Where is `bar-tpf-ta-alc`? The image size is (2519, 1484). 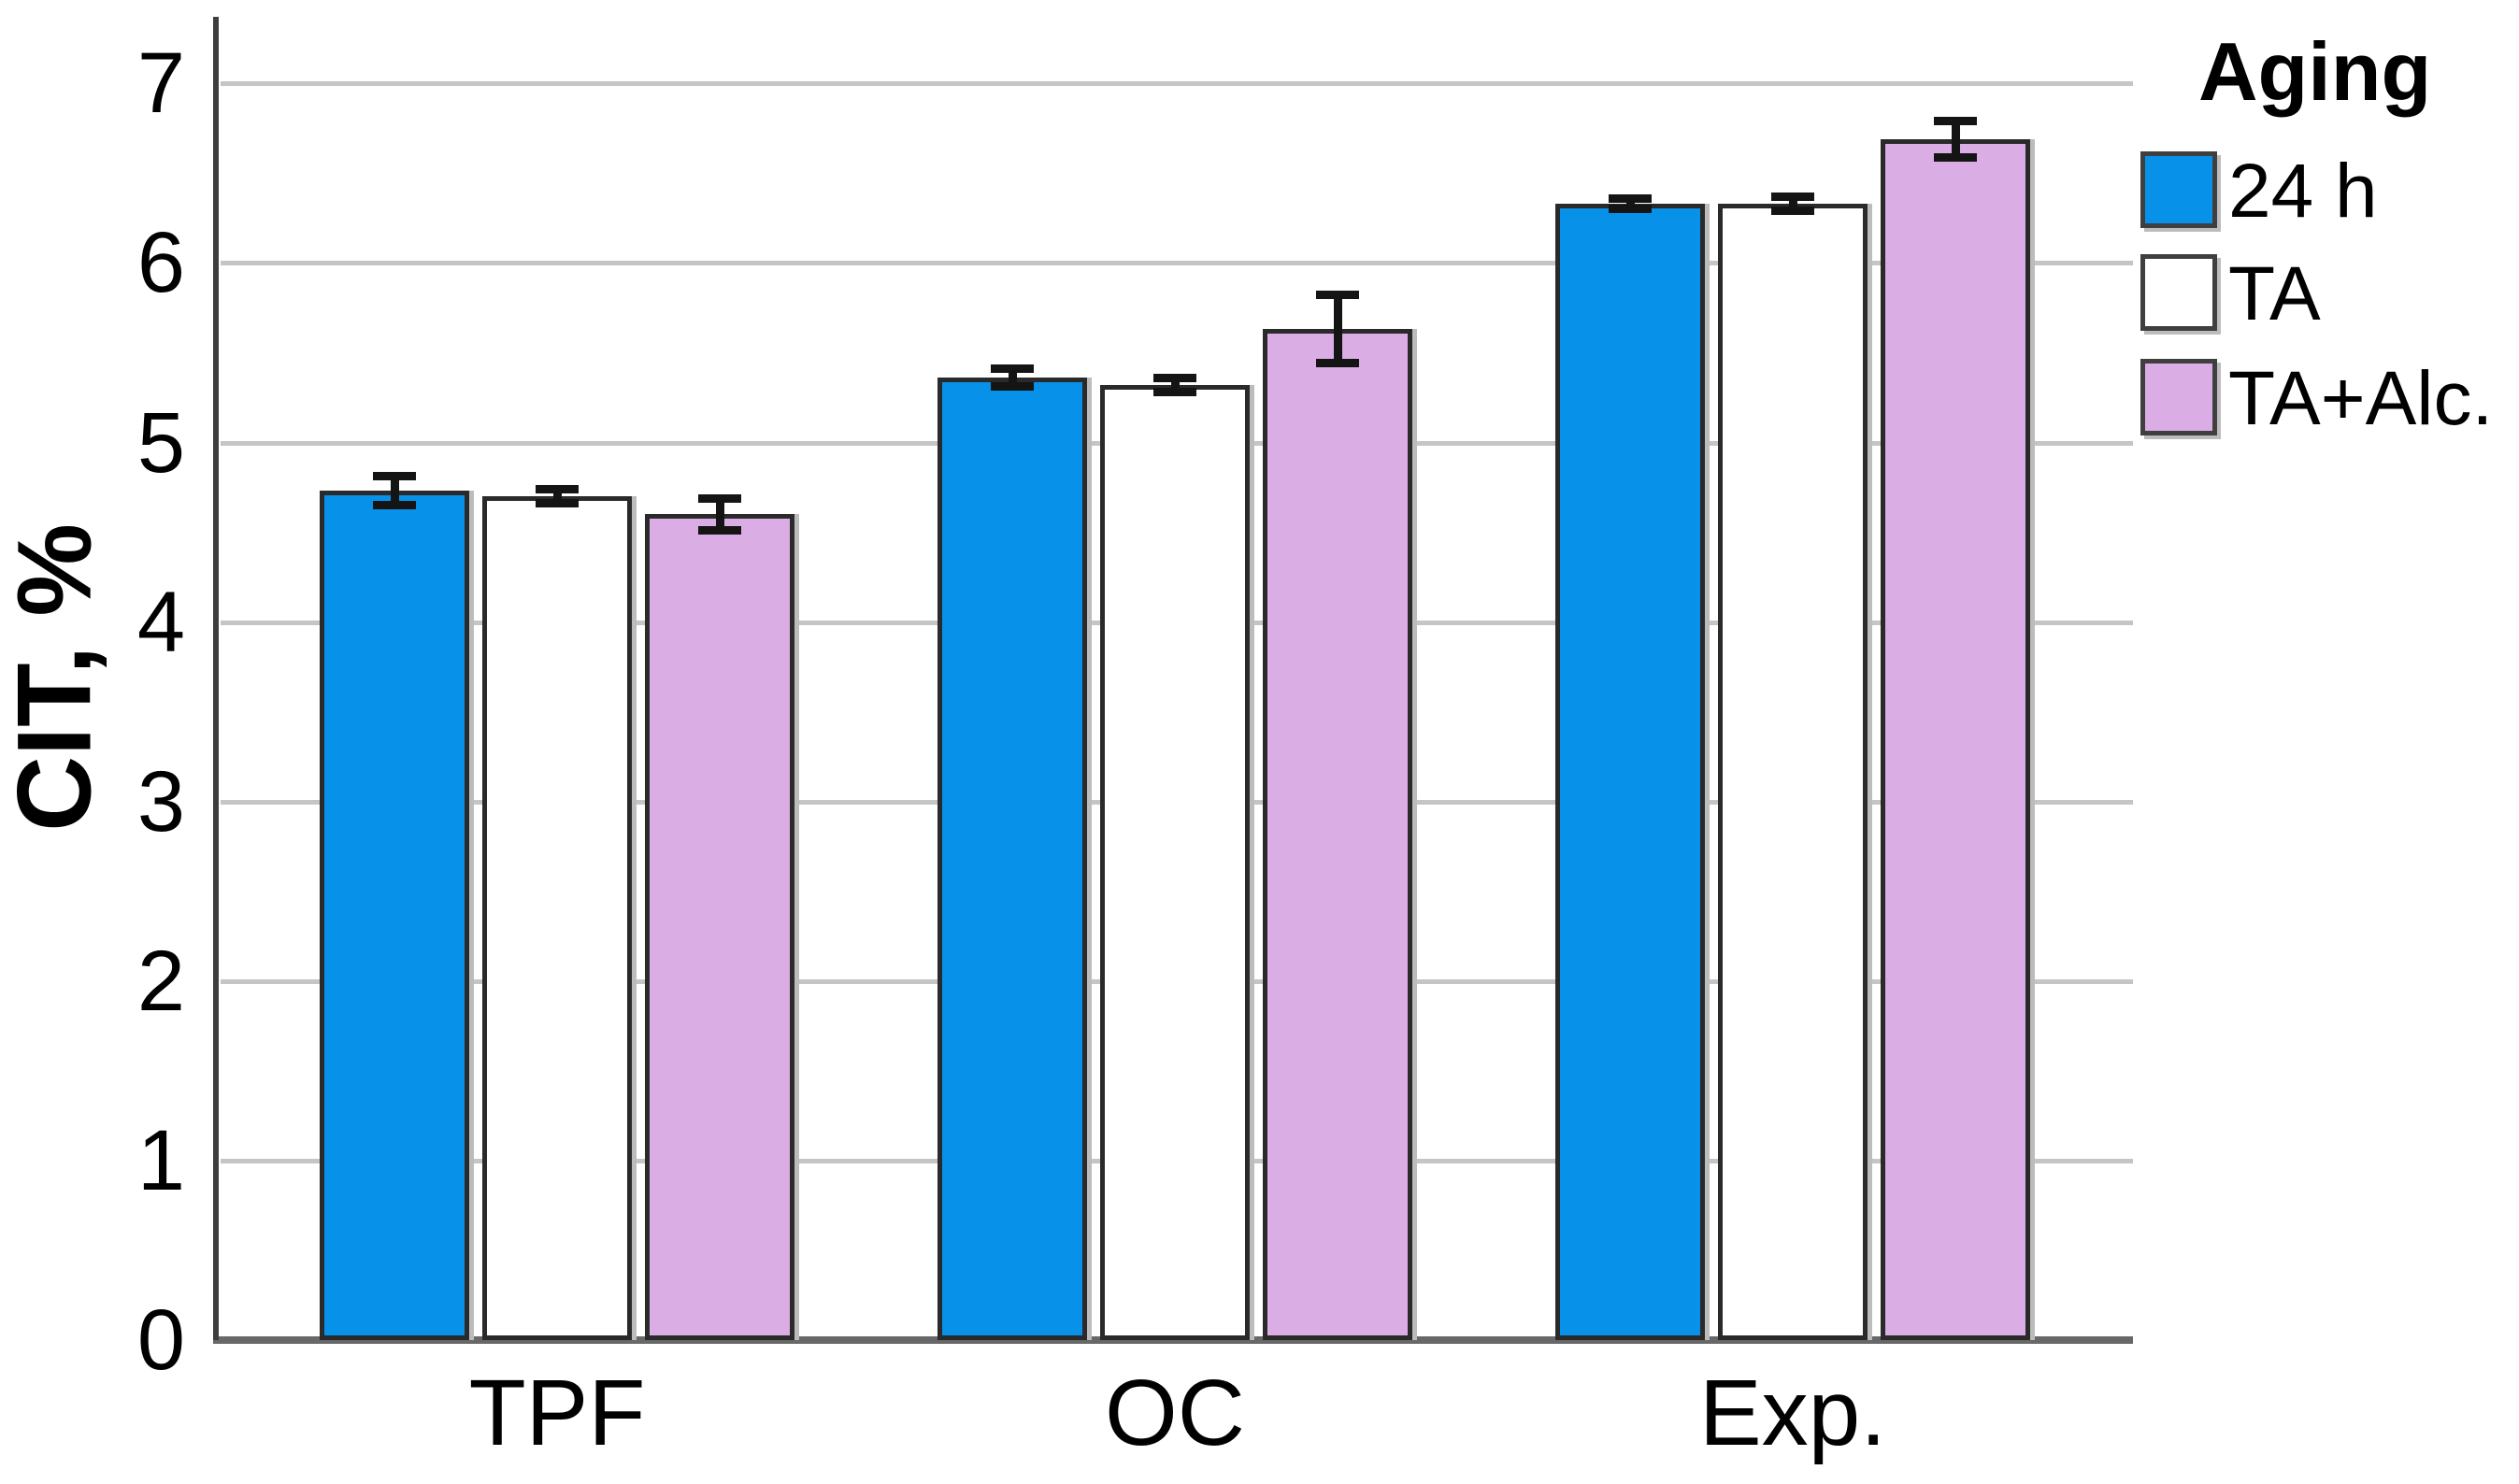 bar-tpf-ta-alc is located at coordinates (719, 927).